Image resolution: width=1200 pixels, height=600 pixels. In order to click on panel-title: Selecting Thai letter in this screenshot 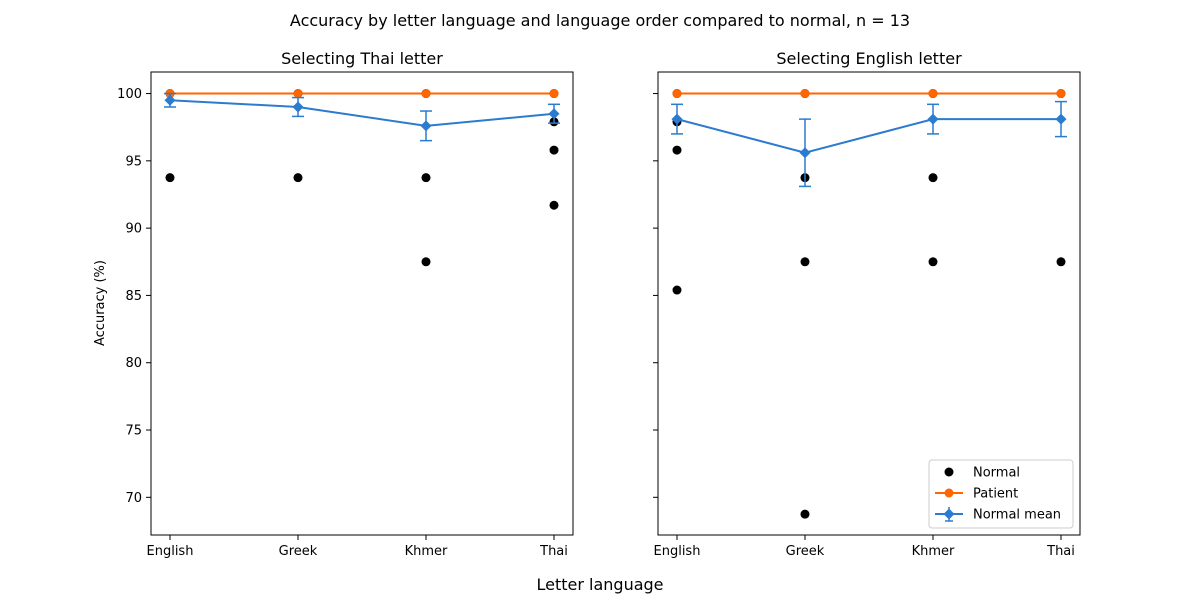, I will do `click(362, 58)`.